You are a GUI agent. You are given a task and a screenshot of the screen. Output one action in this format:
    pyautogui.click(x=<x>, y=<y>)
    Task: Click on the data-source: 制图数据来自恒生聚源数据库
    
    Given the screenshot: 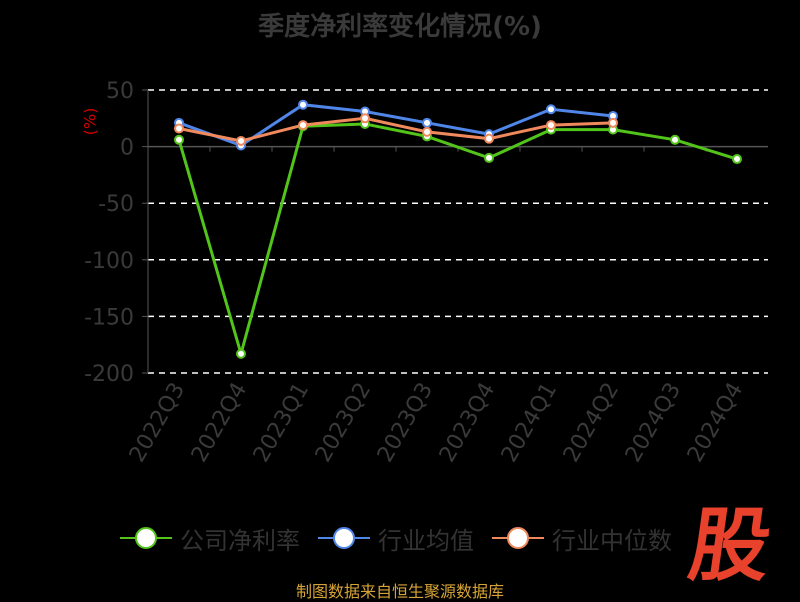 What is the action you would take?
    pyautogui.click(x=399, y=591)
    